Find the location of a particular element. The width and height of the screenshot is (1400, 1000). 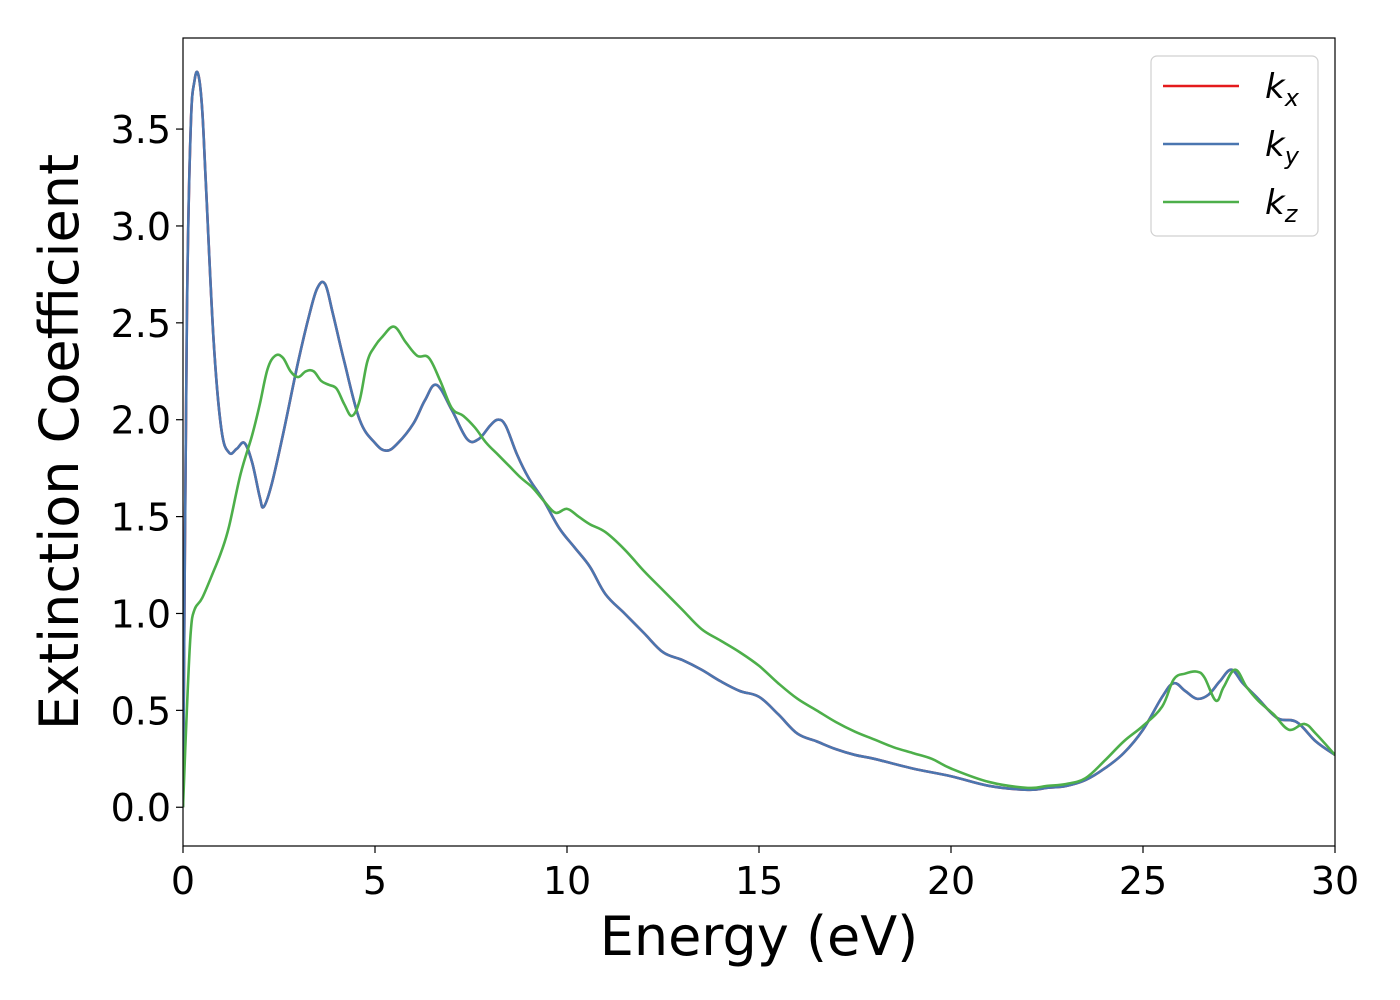

x-axis: 0 5 10 15 20 25 30 is located at coordinates (765, 874).